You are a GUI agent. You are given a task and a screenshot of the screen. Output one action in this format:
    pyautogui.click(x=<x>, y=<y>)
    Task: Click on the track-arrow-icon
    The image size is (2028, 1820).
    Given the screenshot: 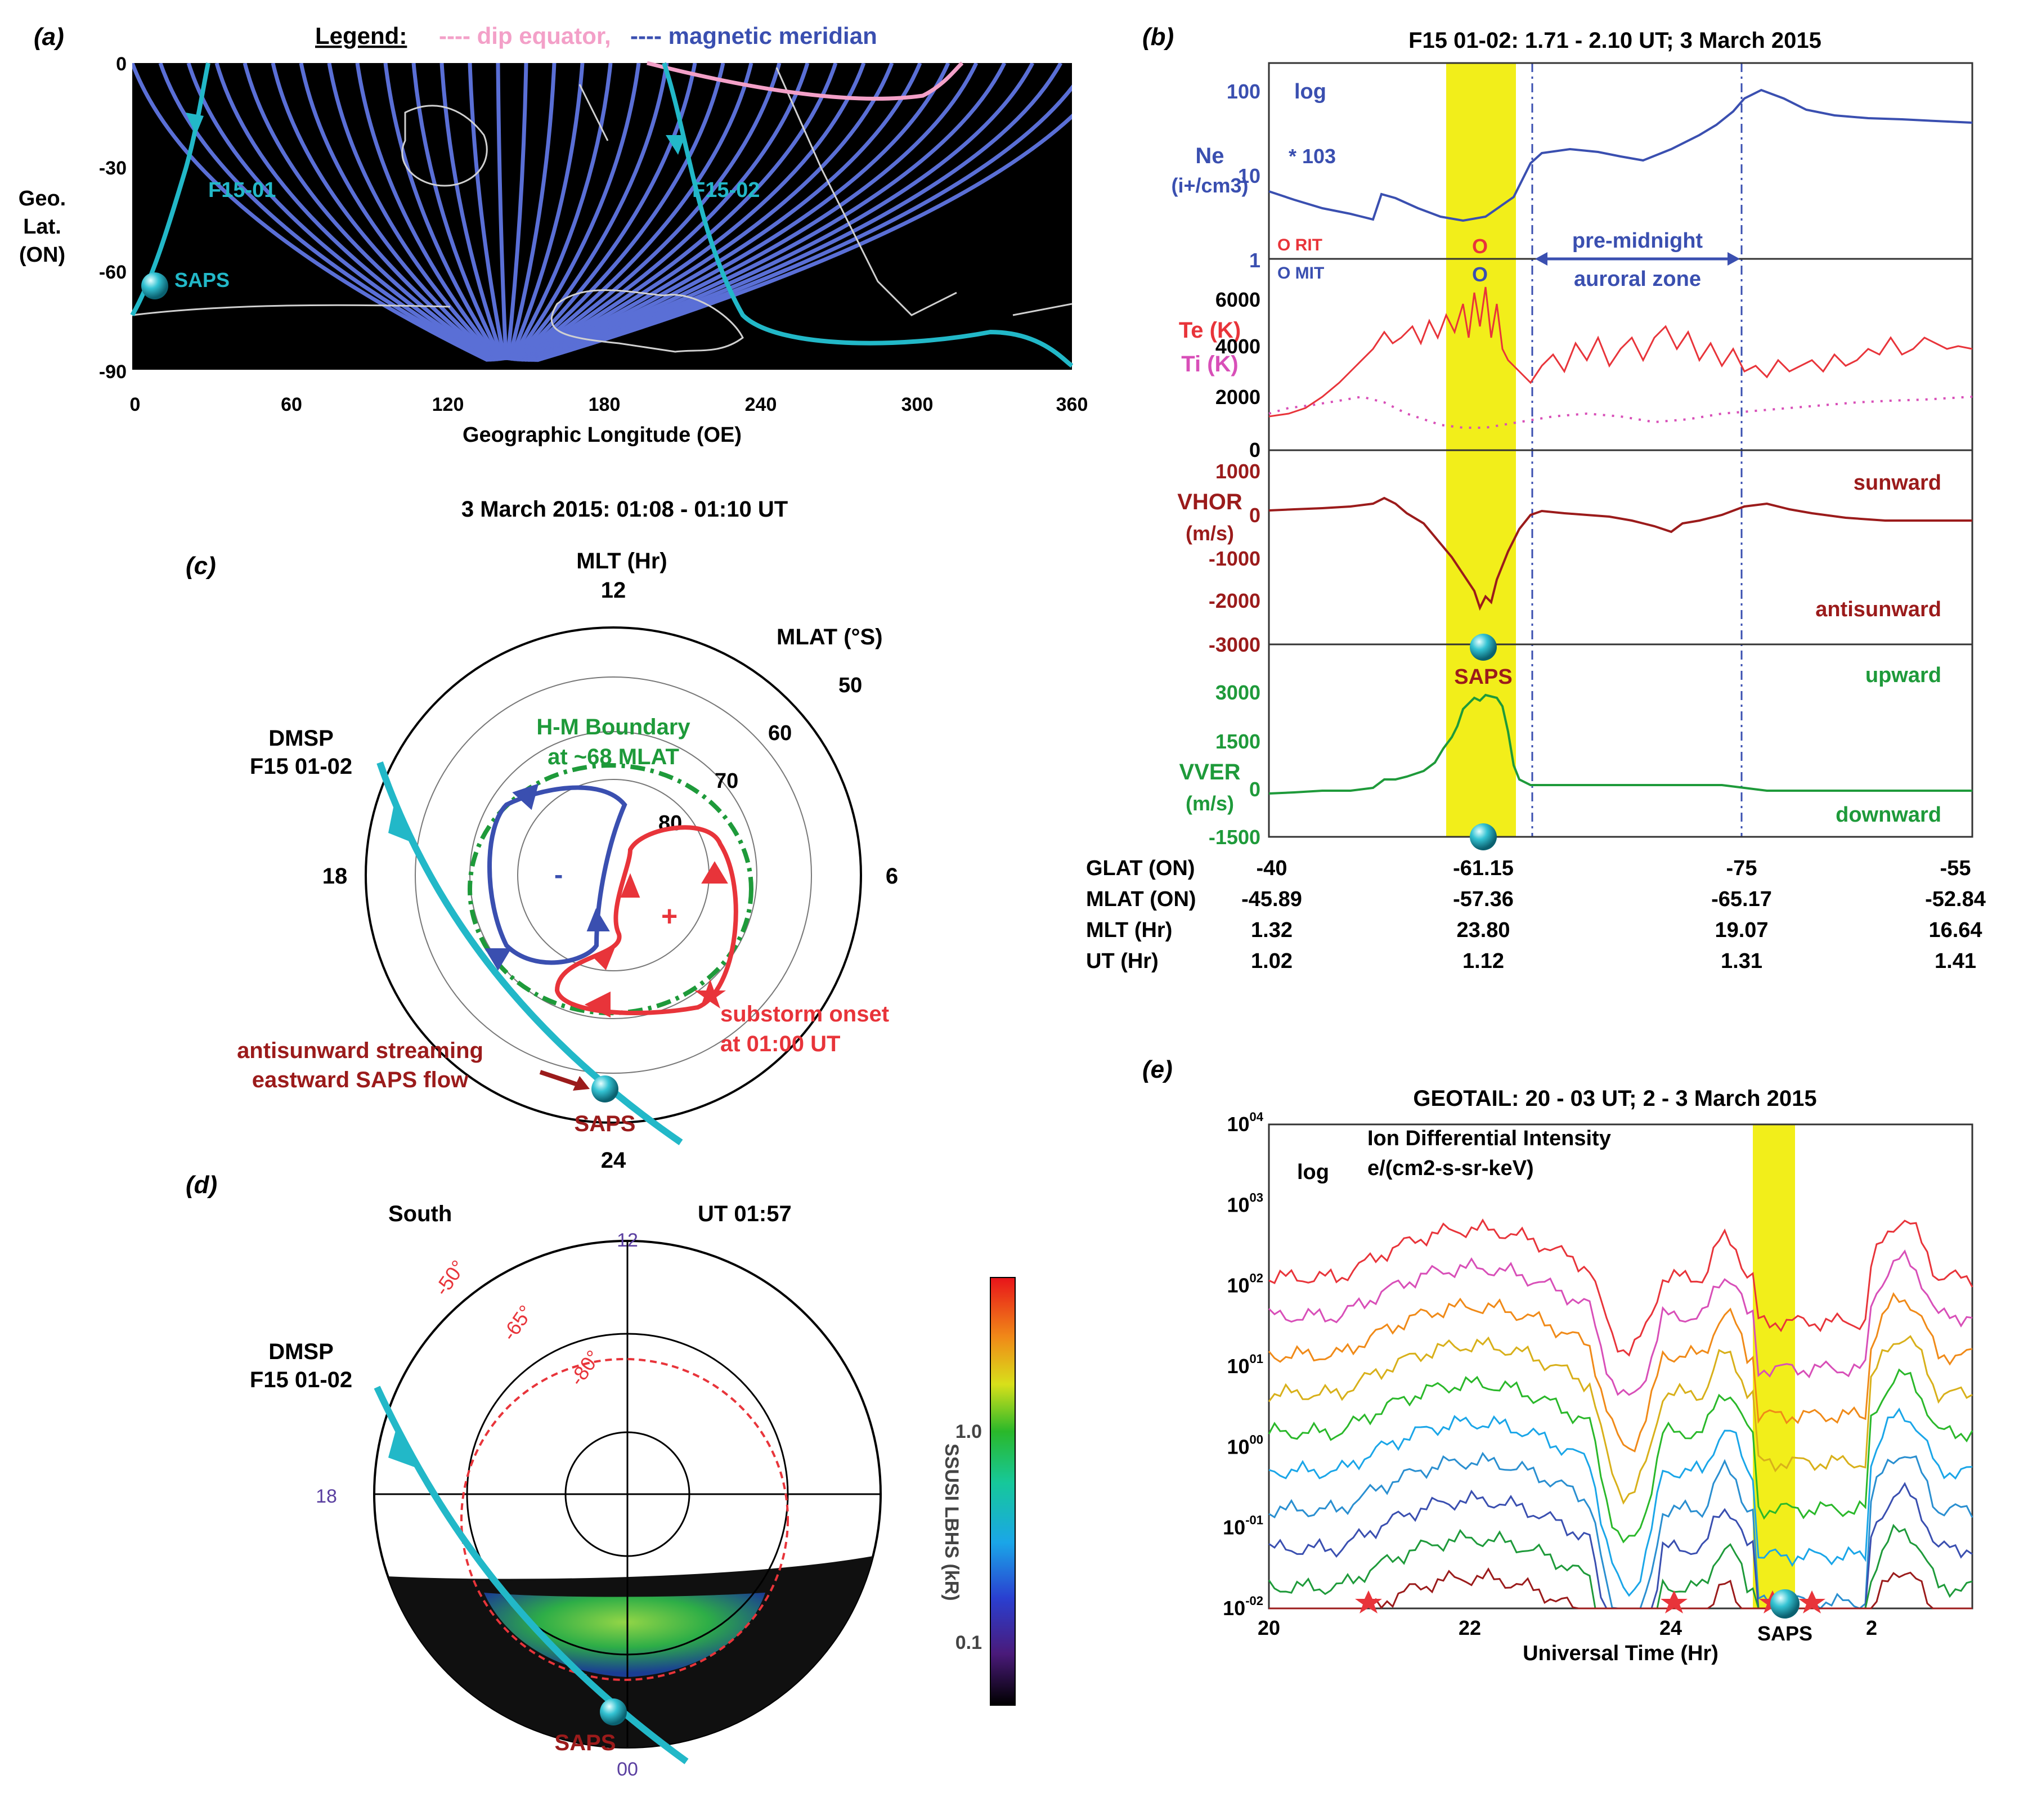 What is the action you would take?
    pyautogui.click(x=195, y=124)
    